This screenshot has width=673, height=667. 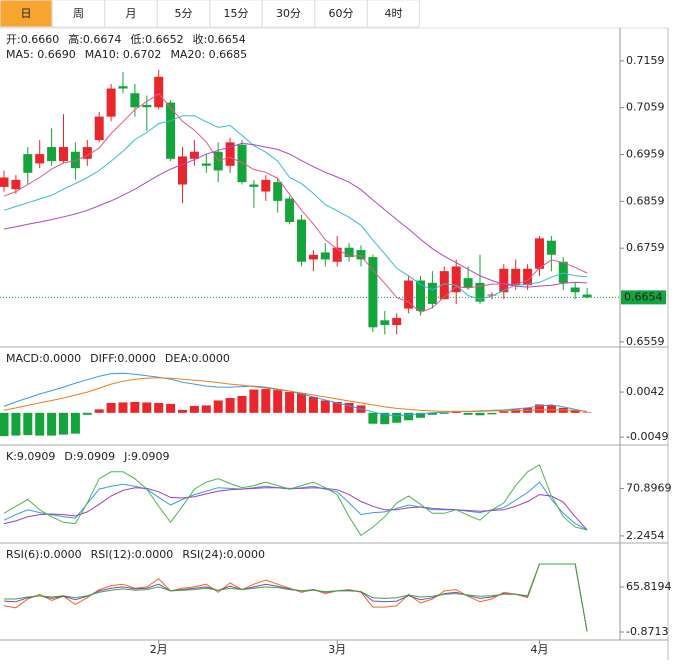 What do you see at coordinates (645, 247) in the screenshot?
I see `y-tick-label: 0.6759` at bounding box center [645, 247].